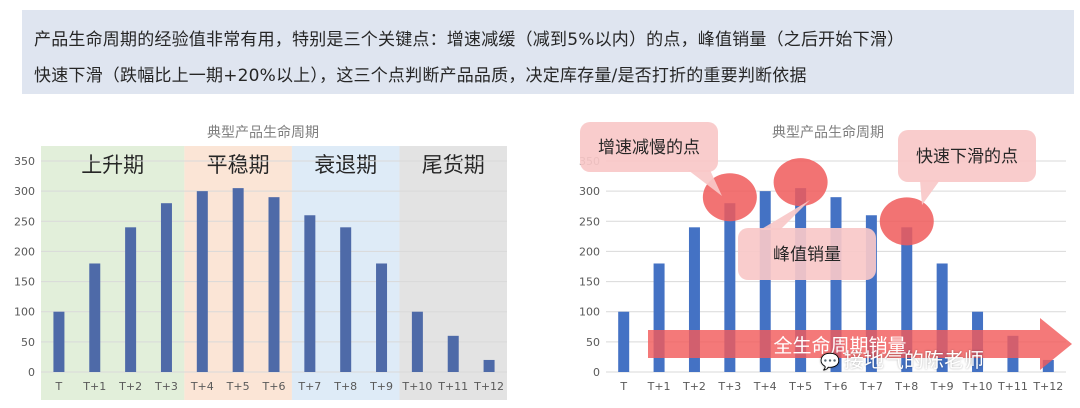 This screenshot has width=1080, height=408. What do you see at coordinates (453, 165) in the screenshot?
I see `phase-label: 尾货期` at bounding box center [453, 165].